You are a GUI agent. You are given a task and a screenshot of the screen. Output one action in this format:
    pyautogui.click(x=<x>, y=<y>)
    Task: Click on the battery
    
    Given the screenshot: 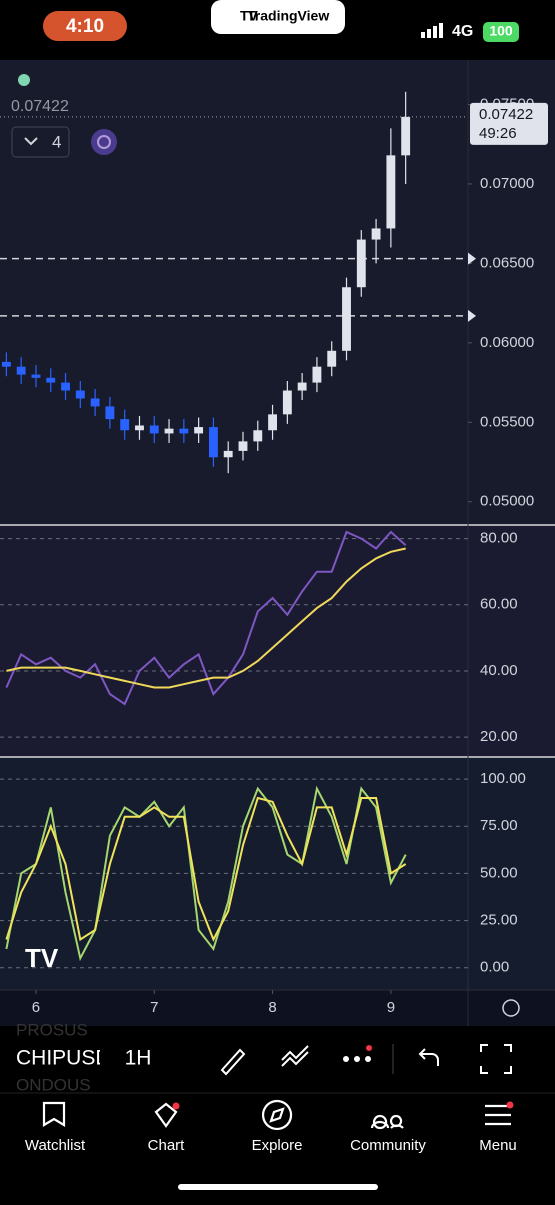 What is the action you would take?
    pyautogui.click(x=501, y=32)
    